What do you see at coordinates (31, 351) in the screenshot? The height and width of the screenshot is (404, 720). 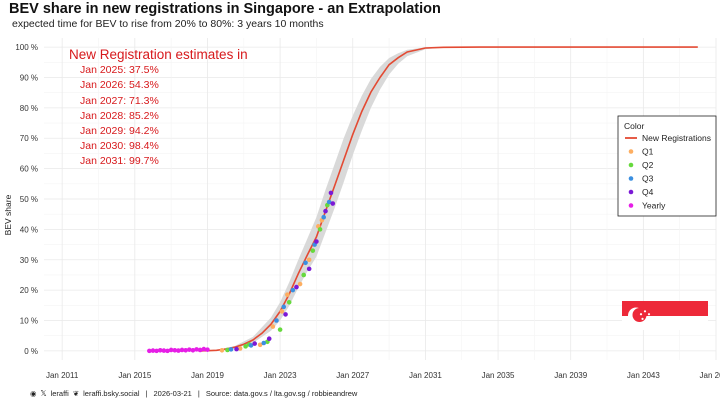 I see `y-tick-label: 0 %` at bounding box center [31, 351].